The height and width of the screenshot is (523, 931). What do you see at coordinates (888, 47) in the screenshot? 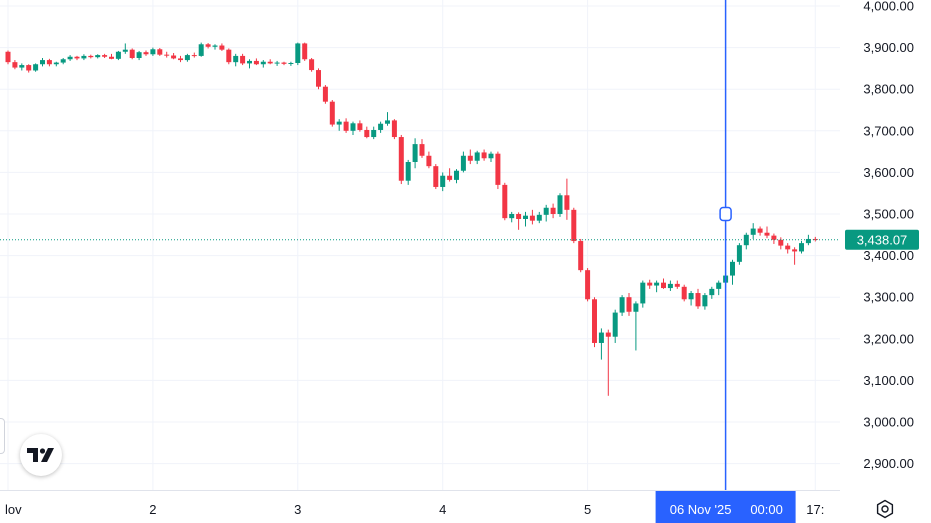
I see `y-tick-label: 3,900.00` at bounding box center [888, 47].